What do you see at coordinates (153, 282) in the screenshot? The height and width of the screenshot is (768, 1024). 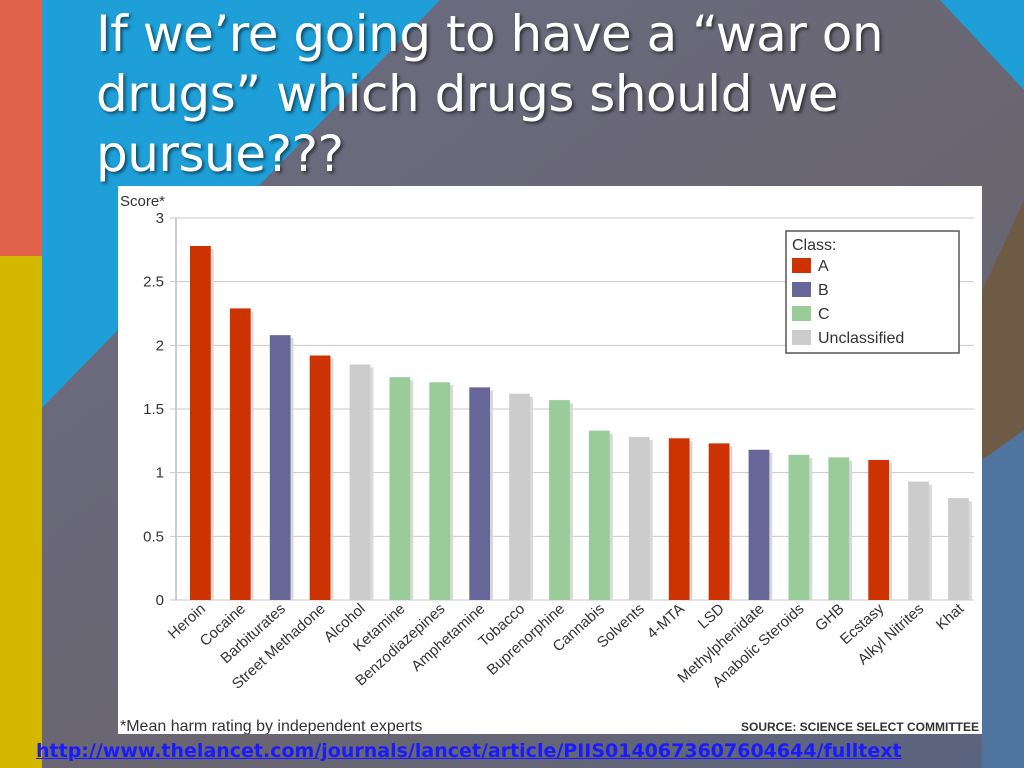 I see `y-tick-label: 2.5` at bounding box center [153, 282].